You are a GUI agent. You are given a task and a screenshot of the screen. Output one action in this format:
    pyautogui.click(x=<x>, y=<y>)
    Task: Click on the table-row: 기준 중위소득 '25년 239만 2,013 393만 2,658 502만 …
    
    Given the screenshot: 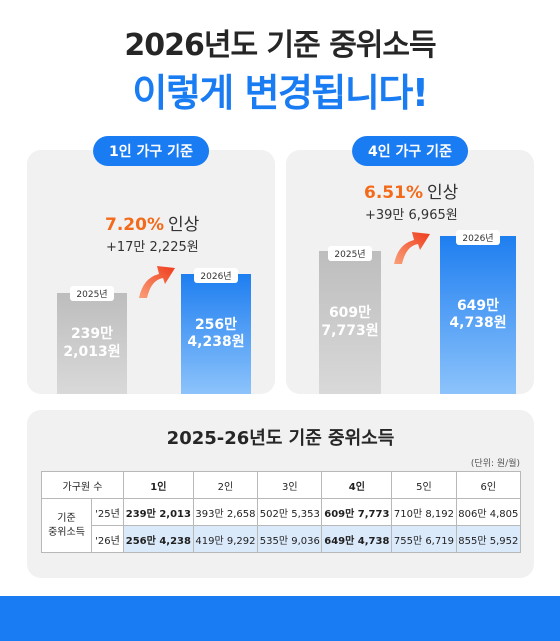 What is the action you would take?
    pyautogui.click(x=281, y=525)
    